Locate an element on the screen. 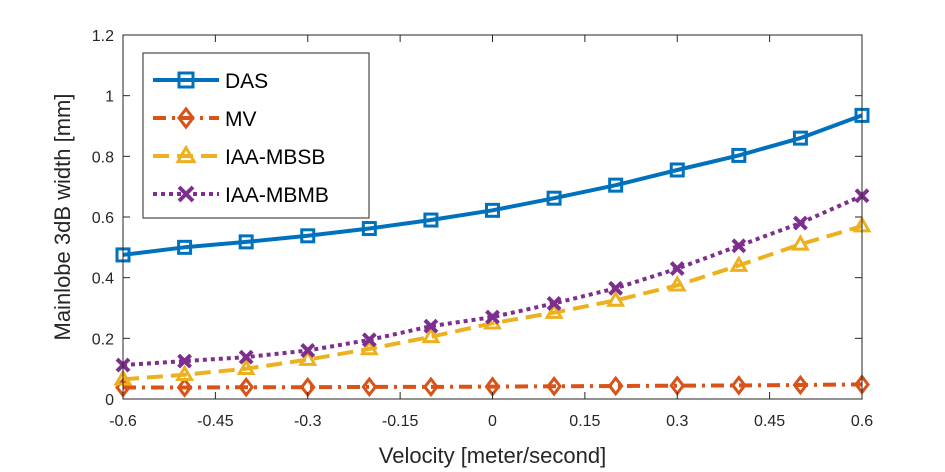 This screenshot has width=945, height=472. x-tick-label: 0 is located at coordinates (492, 421).